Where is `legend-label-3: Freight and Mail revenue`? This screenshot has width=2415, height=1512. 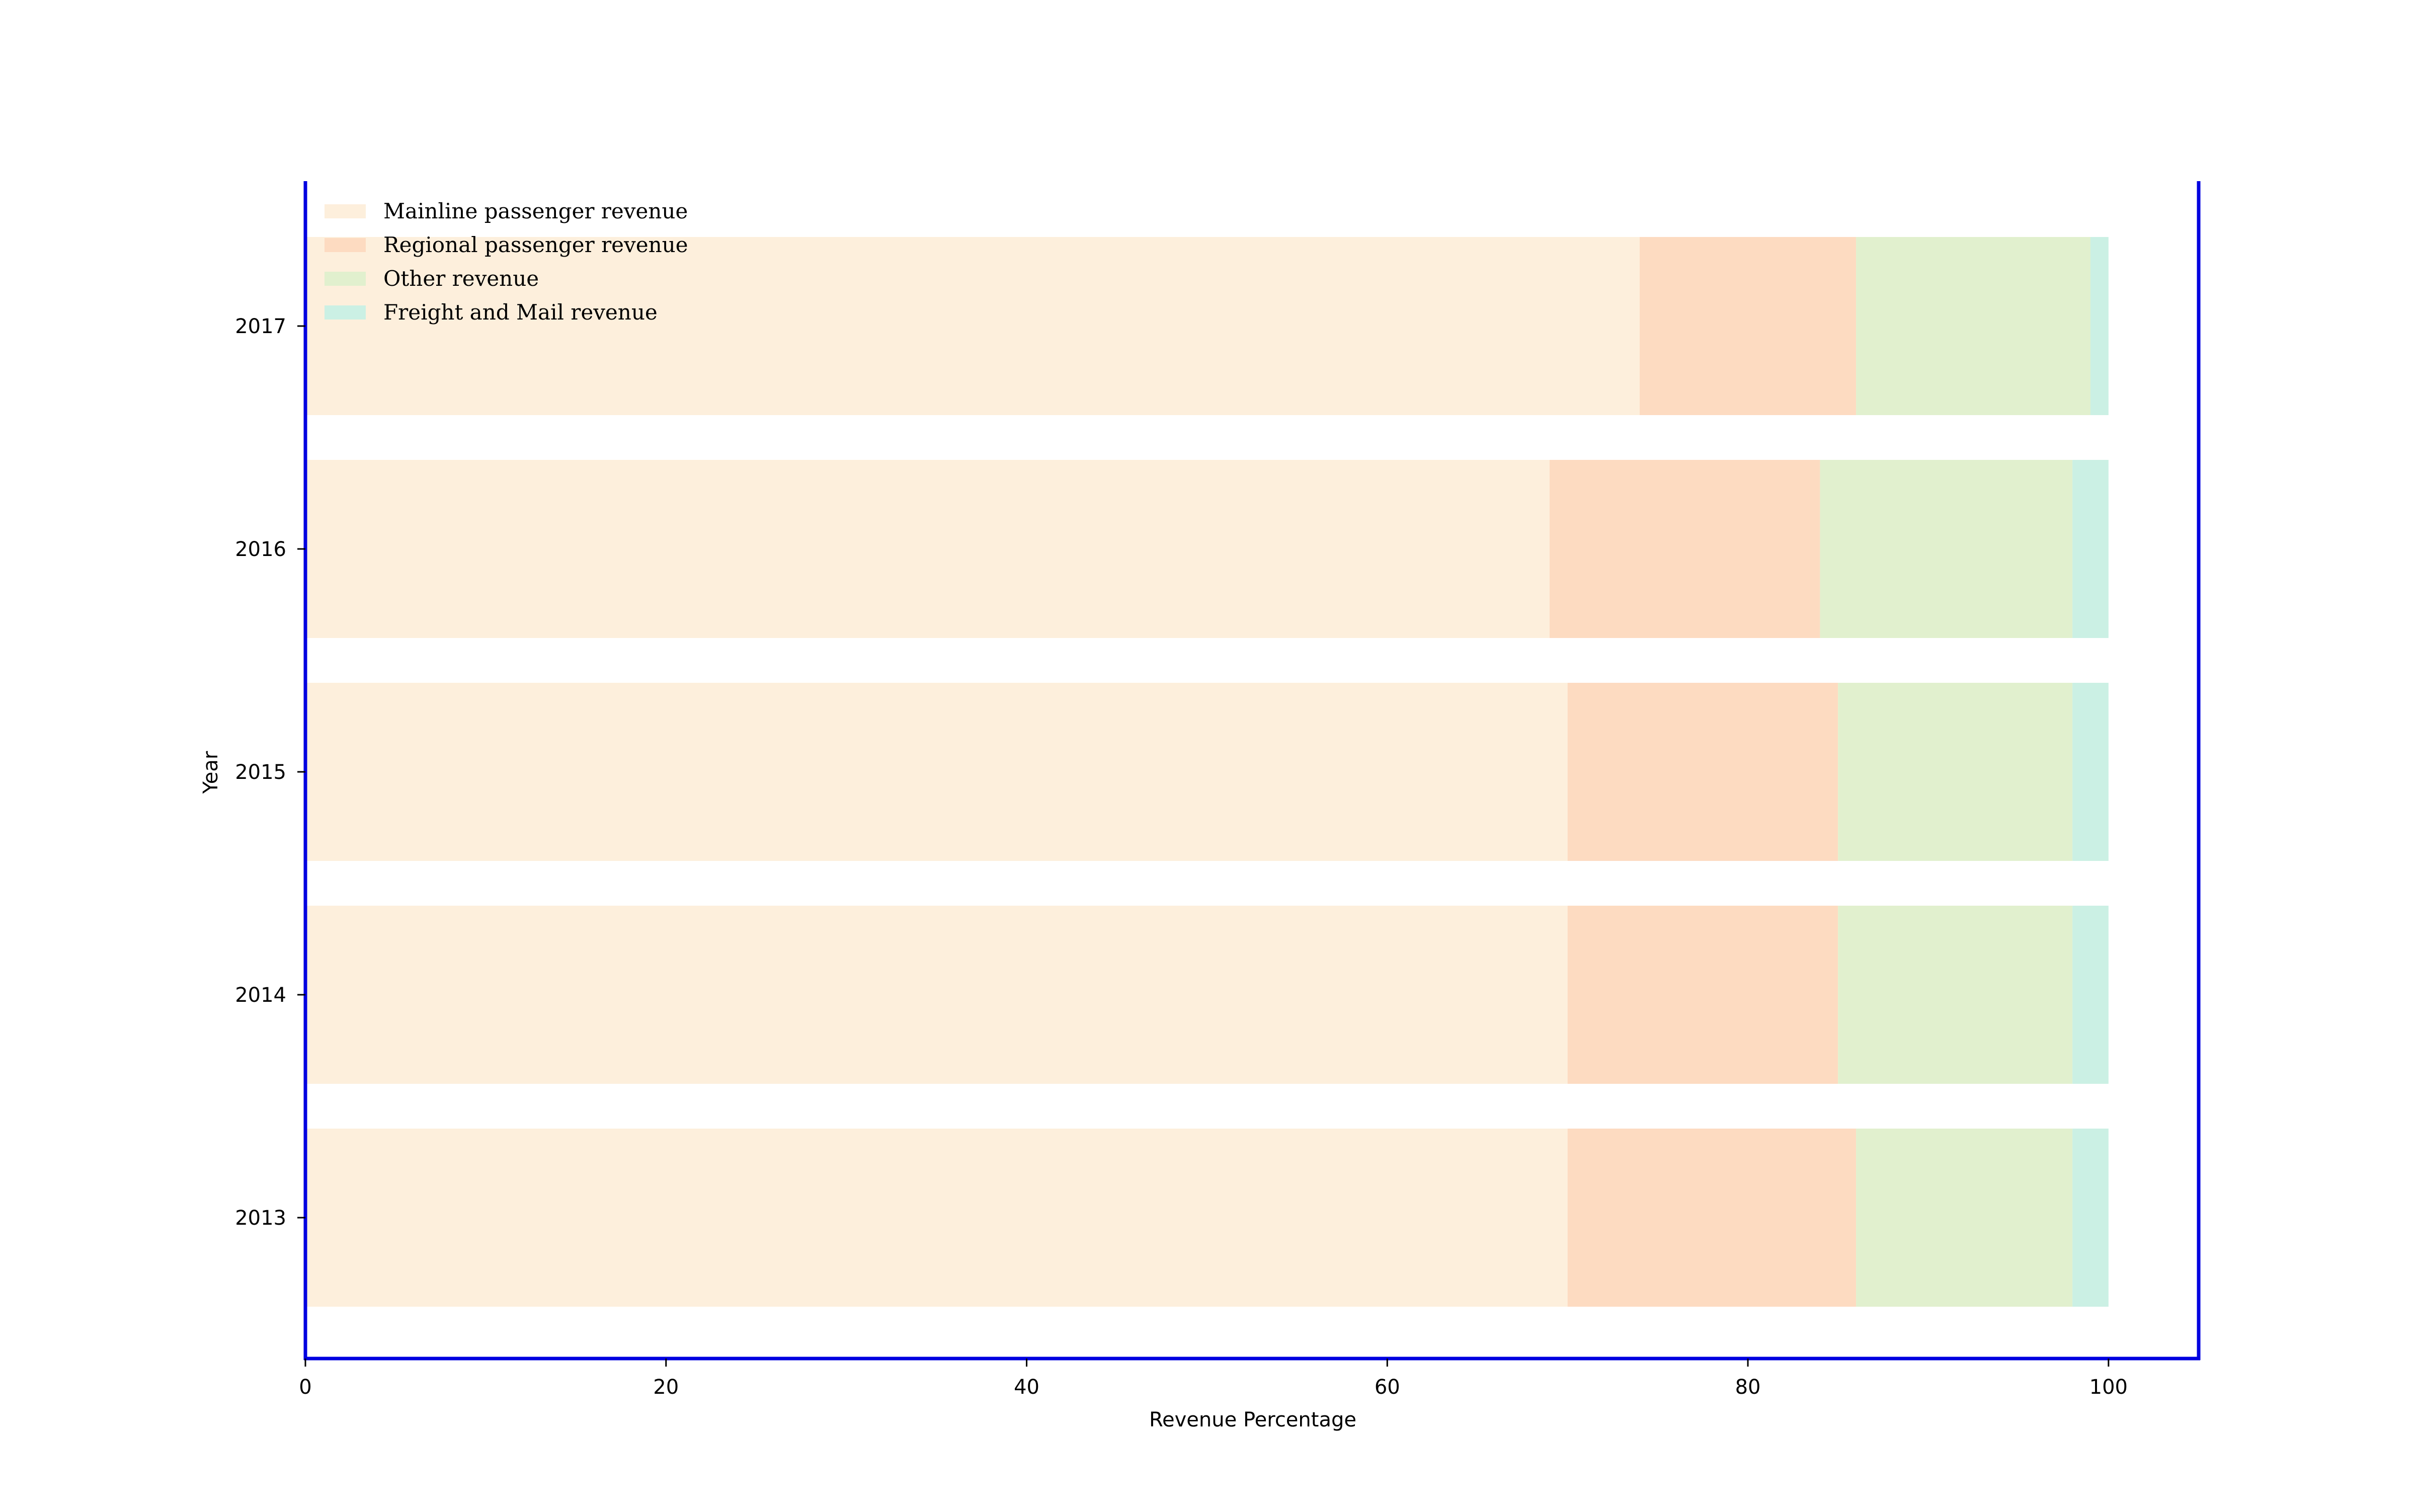 legend-label-3: Freight and Mail revenue is located at coordinates (520, 312).